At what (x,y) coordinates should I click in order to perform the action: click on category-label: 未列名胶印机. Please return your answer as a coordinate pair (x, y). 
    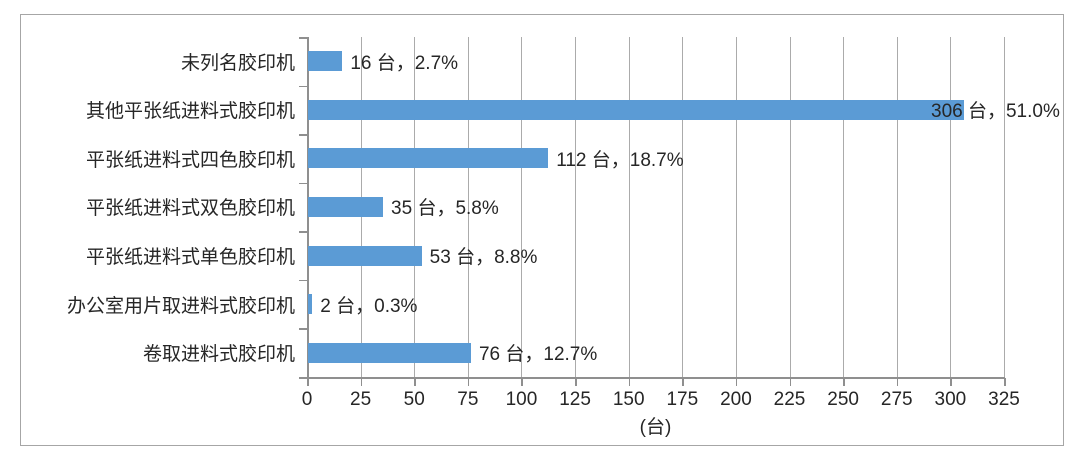
    Looking at the image, I should click on (237, 63).